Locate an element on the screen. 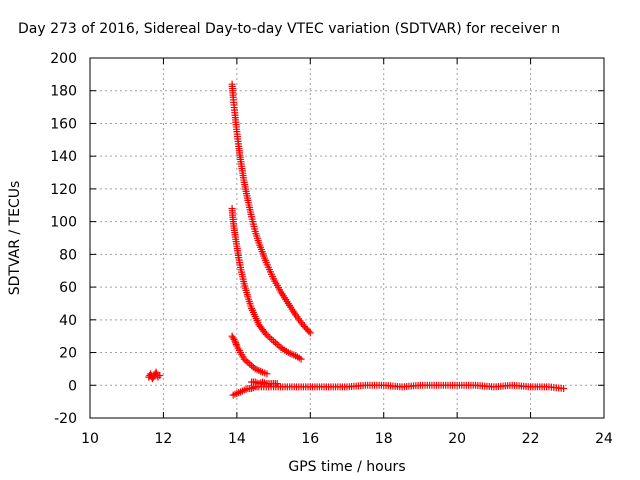 This screenshot has height=480, width=640. y-tick-label: 40 is located at coordinates (68, 321).